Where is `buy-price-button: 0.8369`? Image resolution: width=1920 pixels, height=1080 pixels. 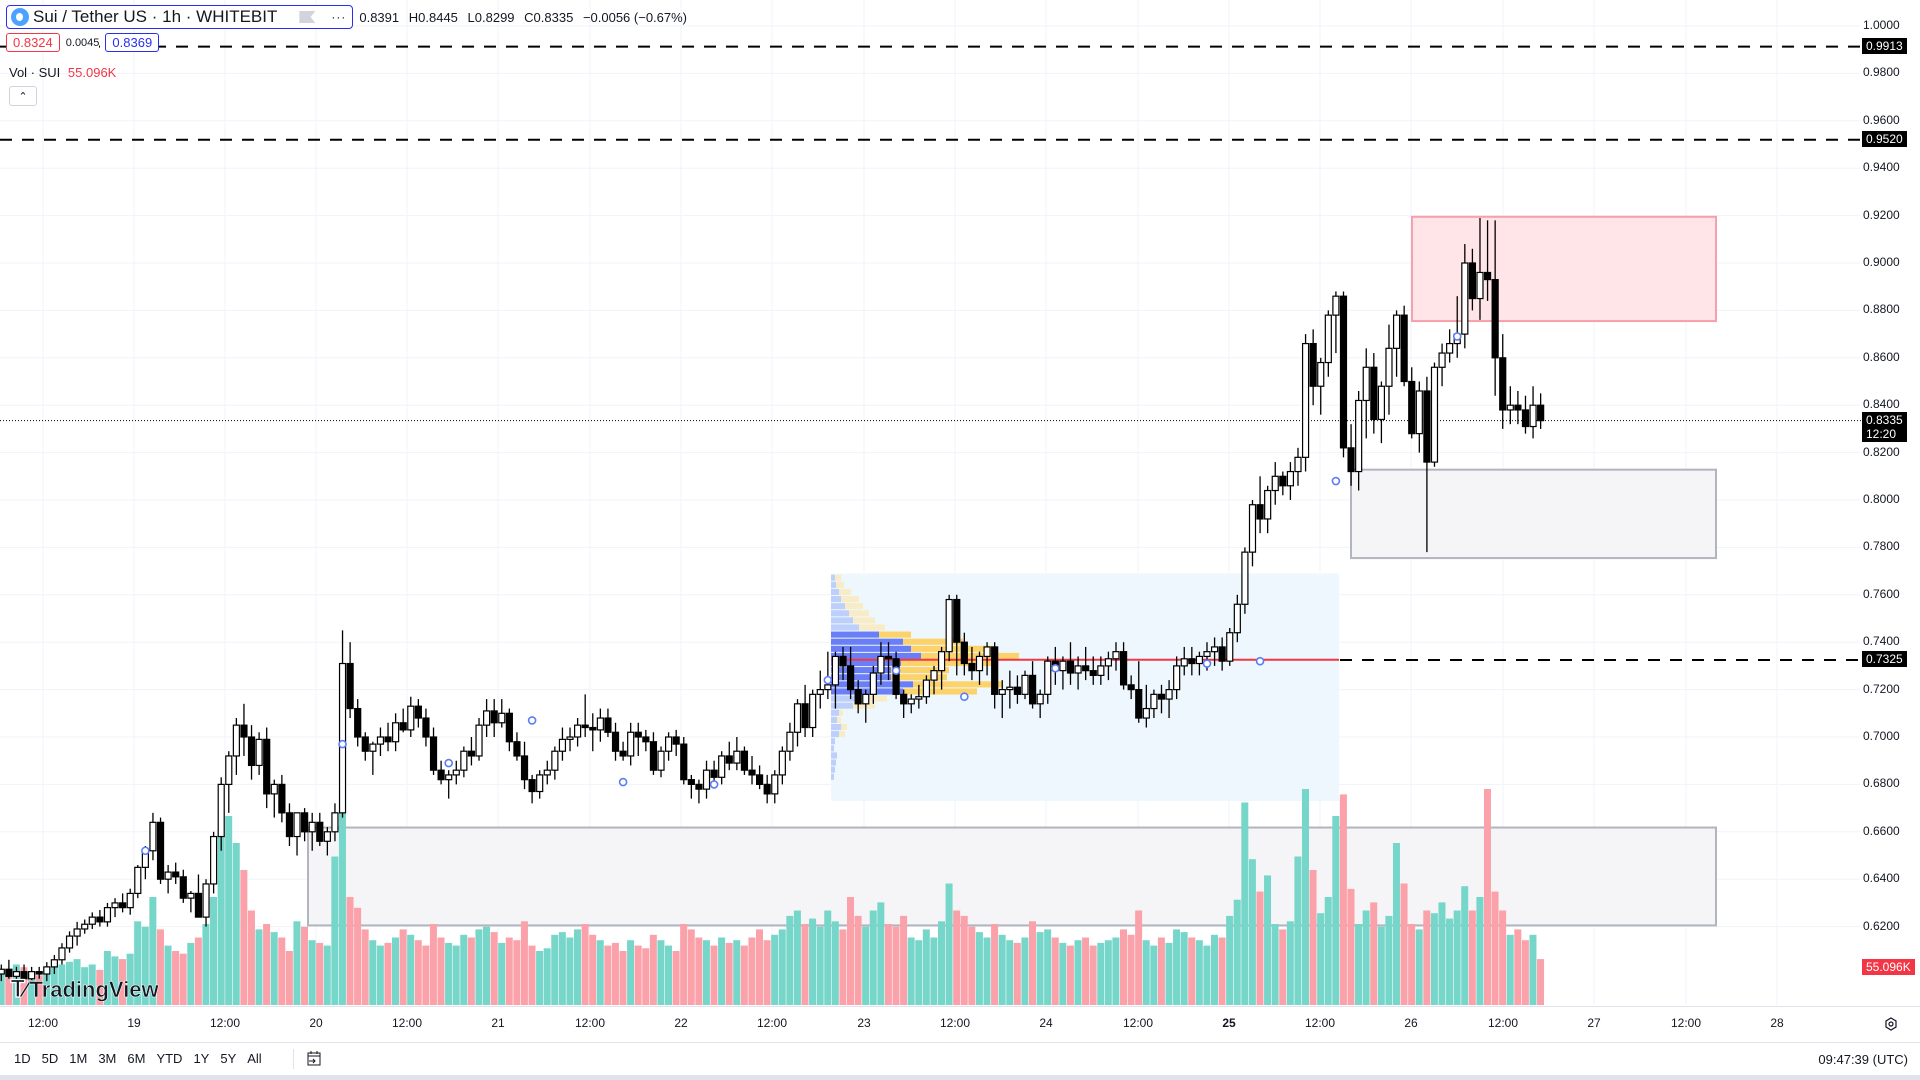
buy-price-button: 0.8369 is located at coordinates (132, 42).